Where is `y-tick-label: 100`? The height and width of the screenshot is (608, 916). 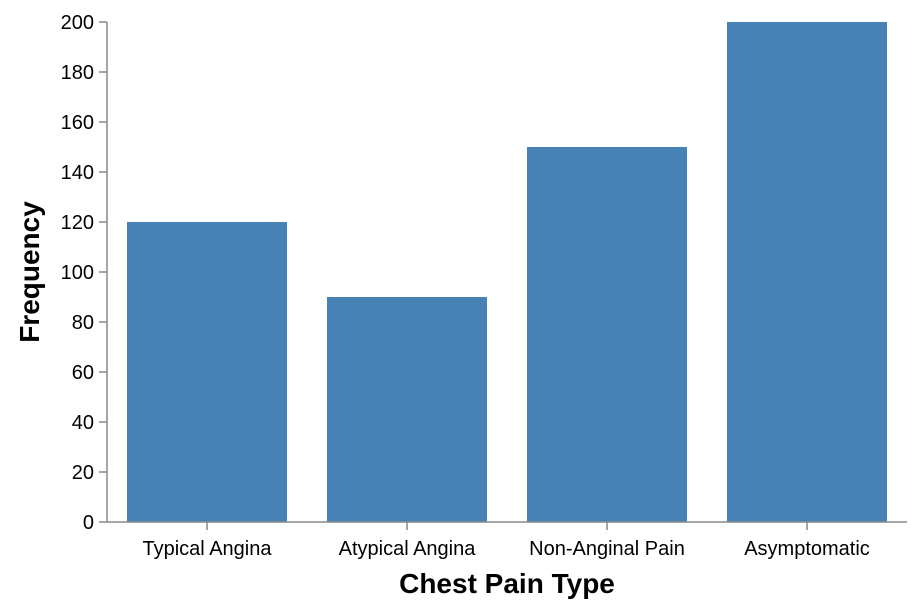
y-tick-label: 100 is located at coordinates (77, 273).